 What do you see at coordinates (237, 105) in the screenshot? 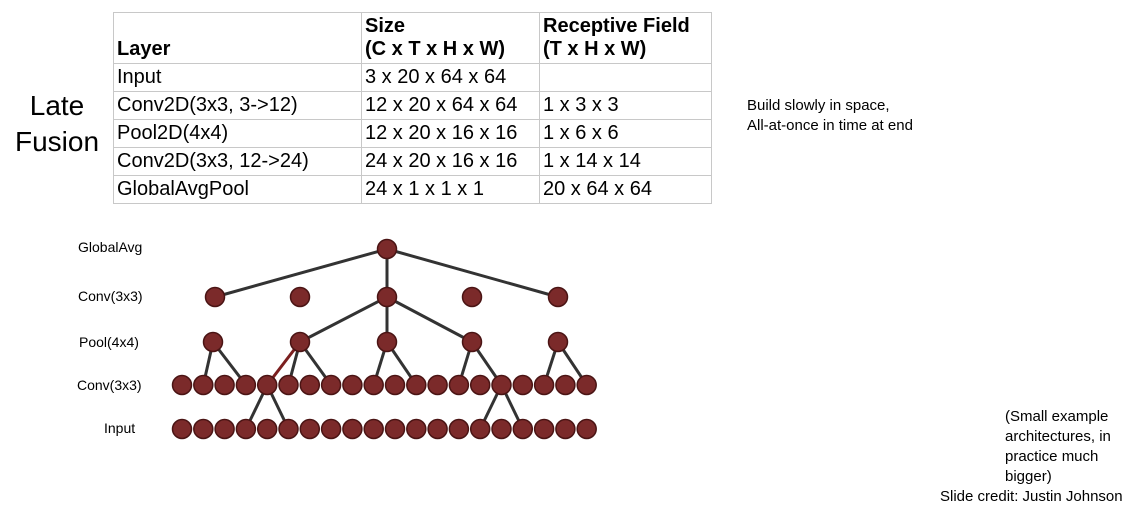
I see `cell-layer: Conv2D(3x3, 3->12)` at bounding box center [237, 105].